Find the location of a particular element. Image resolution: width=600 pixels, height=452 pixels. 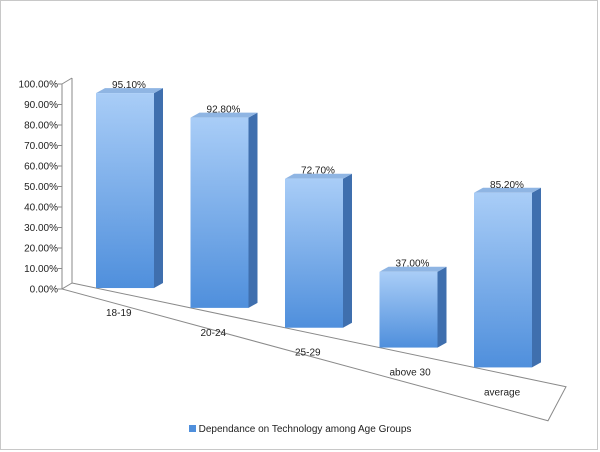

y-tick-label: 50.00% is located at coordinates (41, 187).